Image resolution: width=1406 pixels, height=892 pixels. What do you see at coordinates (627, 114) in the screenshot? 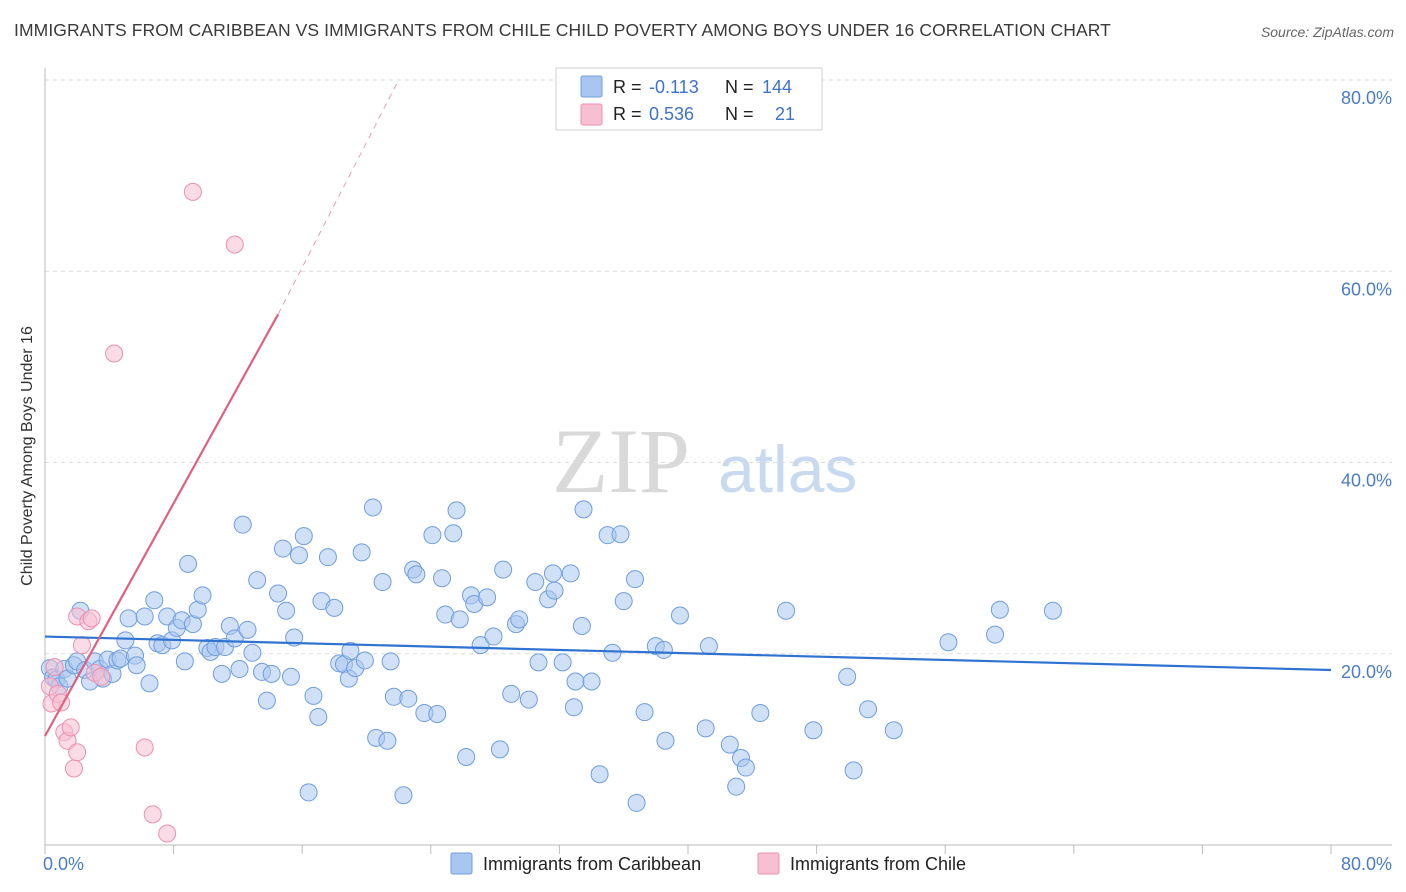
I see `legend-r-label-chile: R =` at bounding box center [627, 114].